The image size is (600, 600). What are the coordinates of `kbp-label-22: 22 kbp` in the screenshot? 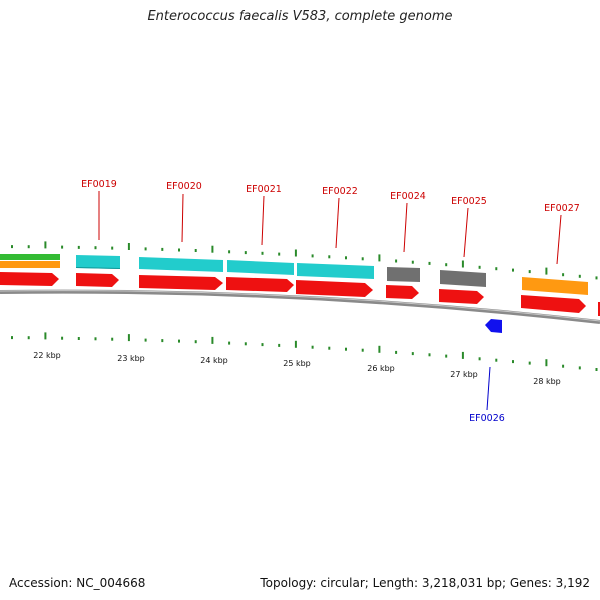 It's located at (47, 355).